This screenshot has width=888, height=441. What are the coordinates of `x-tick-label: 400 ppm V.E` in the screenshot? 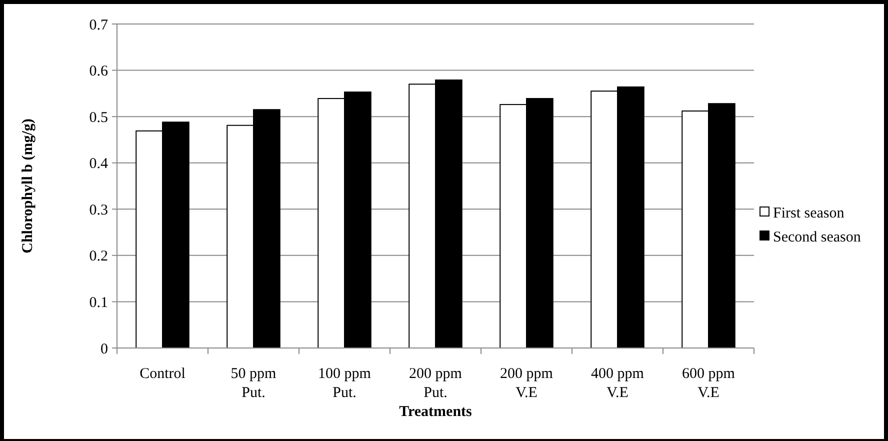 It's located at (617, 383).